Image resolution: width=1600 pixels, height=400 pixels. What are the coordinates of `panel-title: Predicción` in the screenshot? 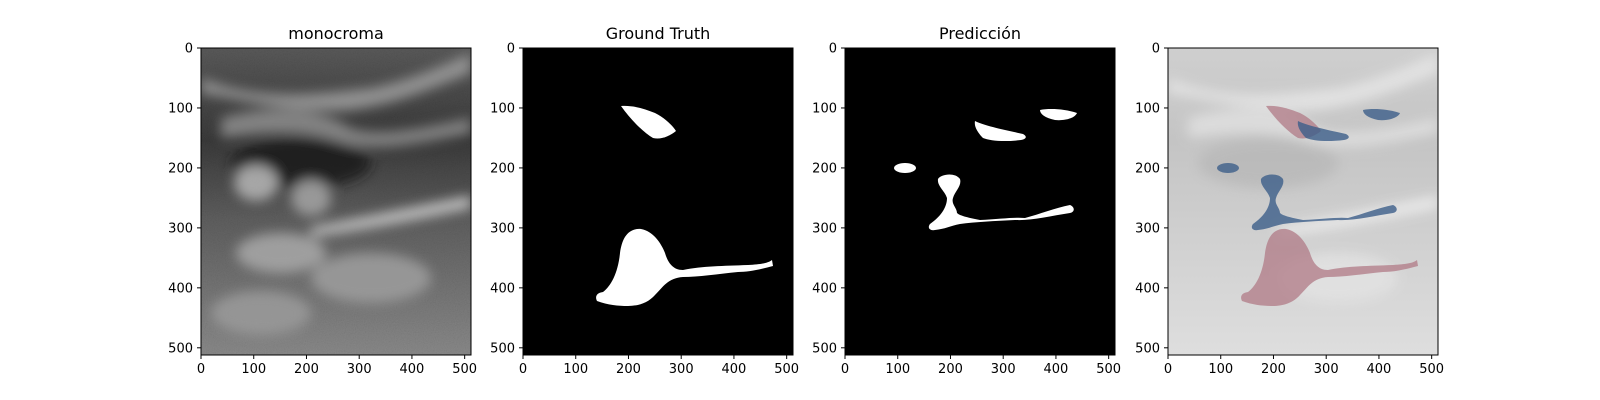 It's located at (980, 33).